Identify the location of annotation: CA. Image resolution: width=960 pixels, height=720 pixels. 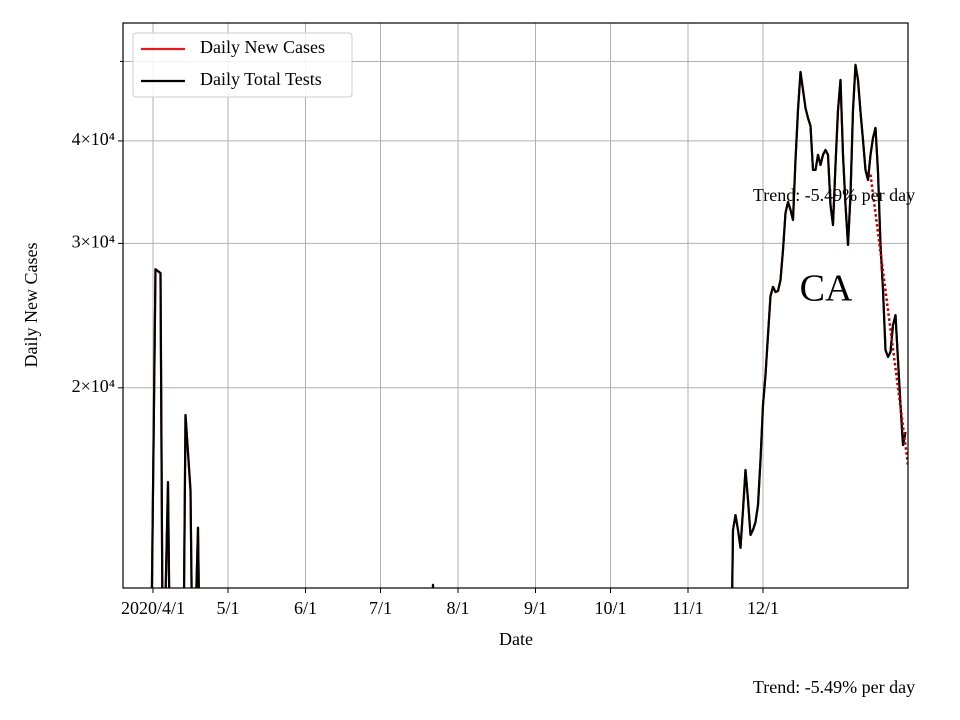
(826, 289).